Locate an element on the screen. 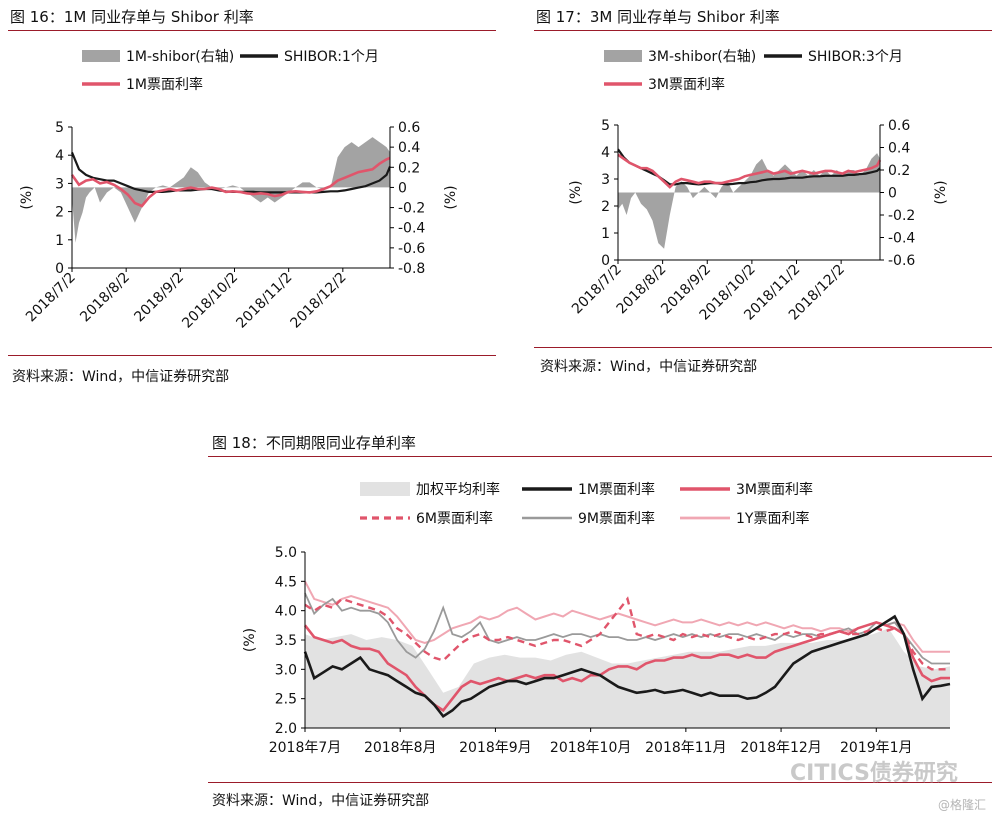 This screenshot has width=1000, height=816. fig18-ytick-label-1: 2.5 is located at coordinates (286, 700).